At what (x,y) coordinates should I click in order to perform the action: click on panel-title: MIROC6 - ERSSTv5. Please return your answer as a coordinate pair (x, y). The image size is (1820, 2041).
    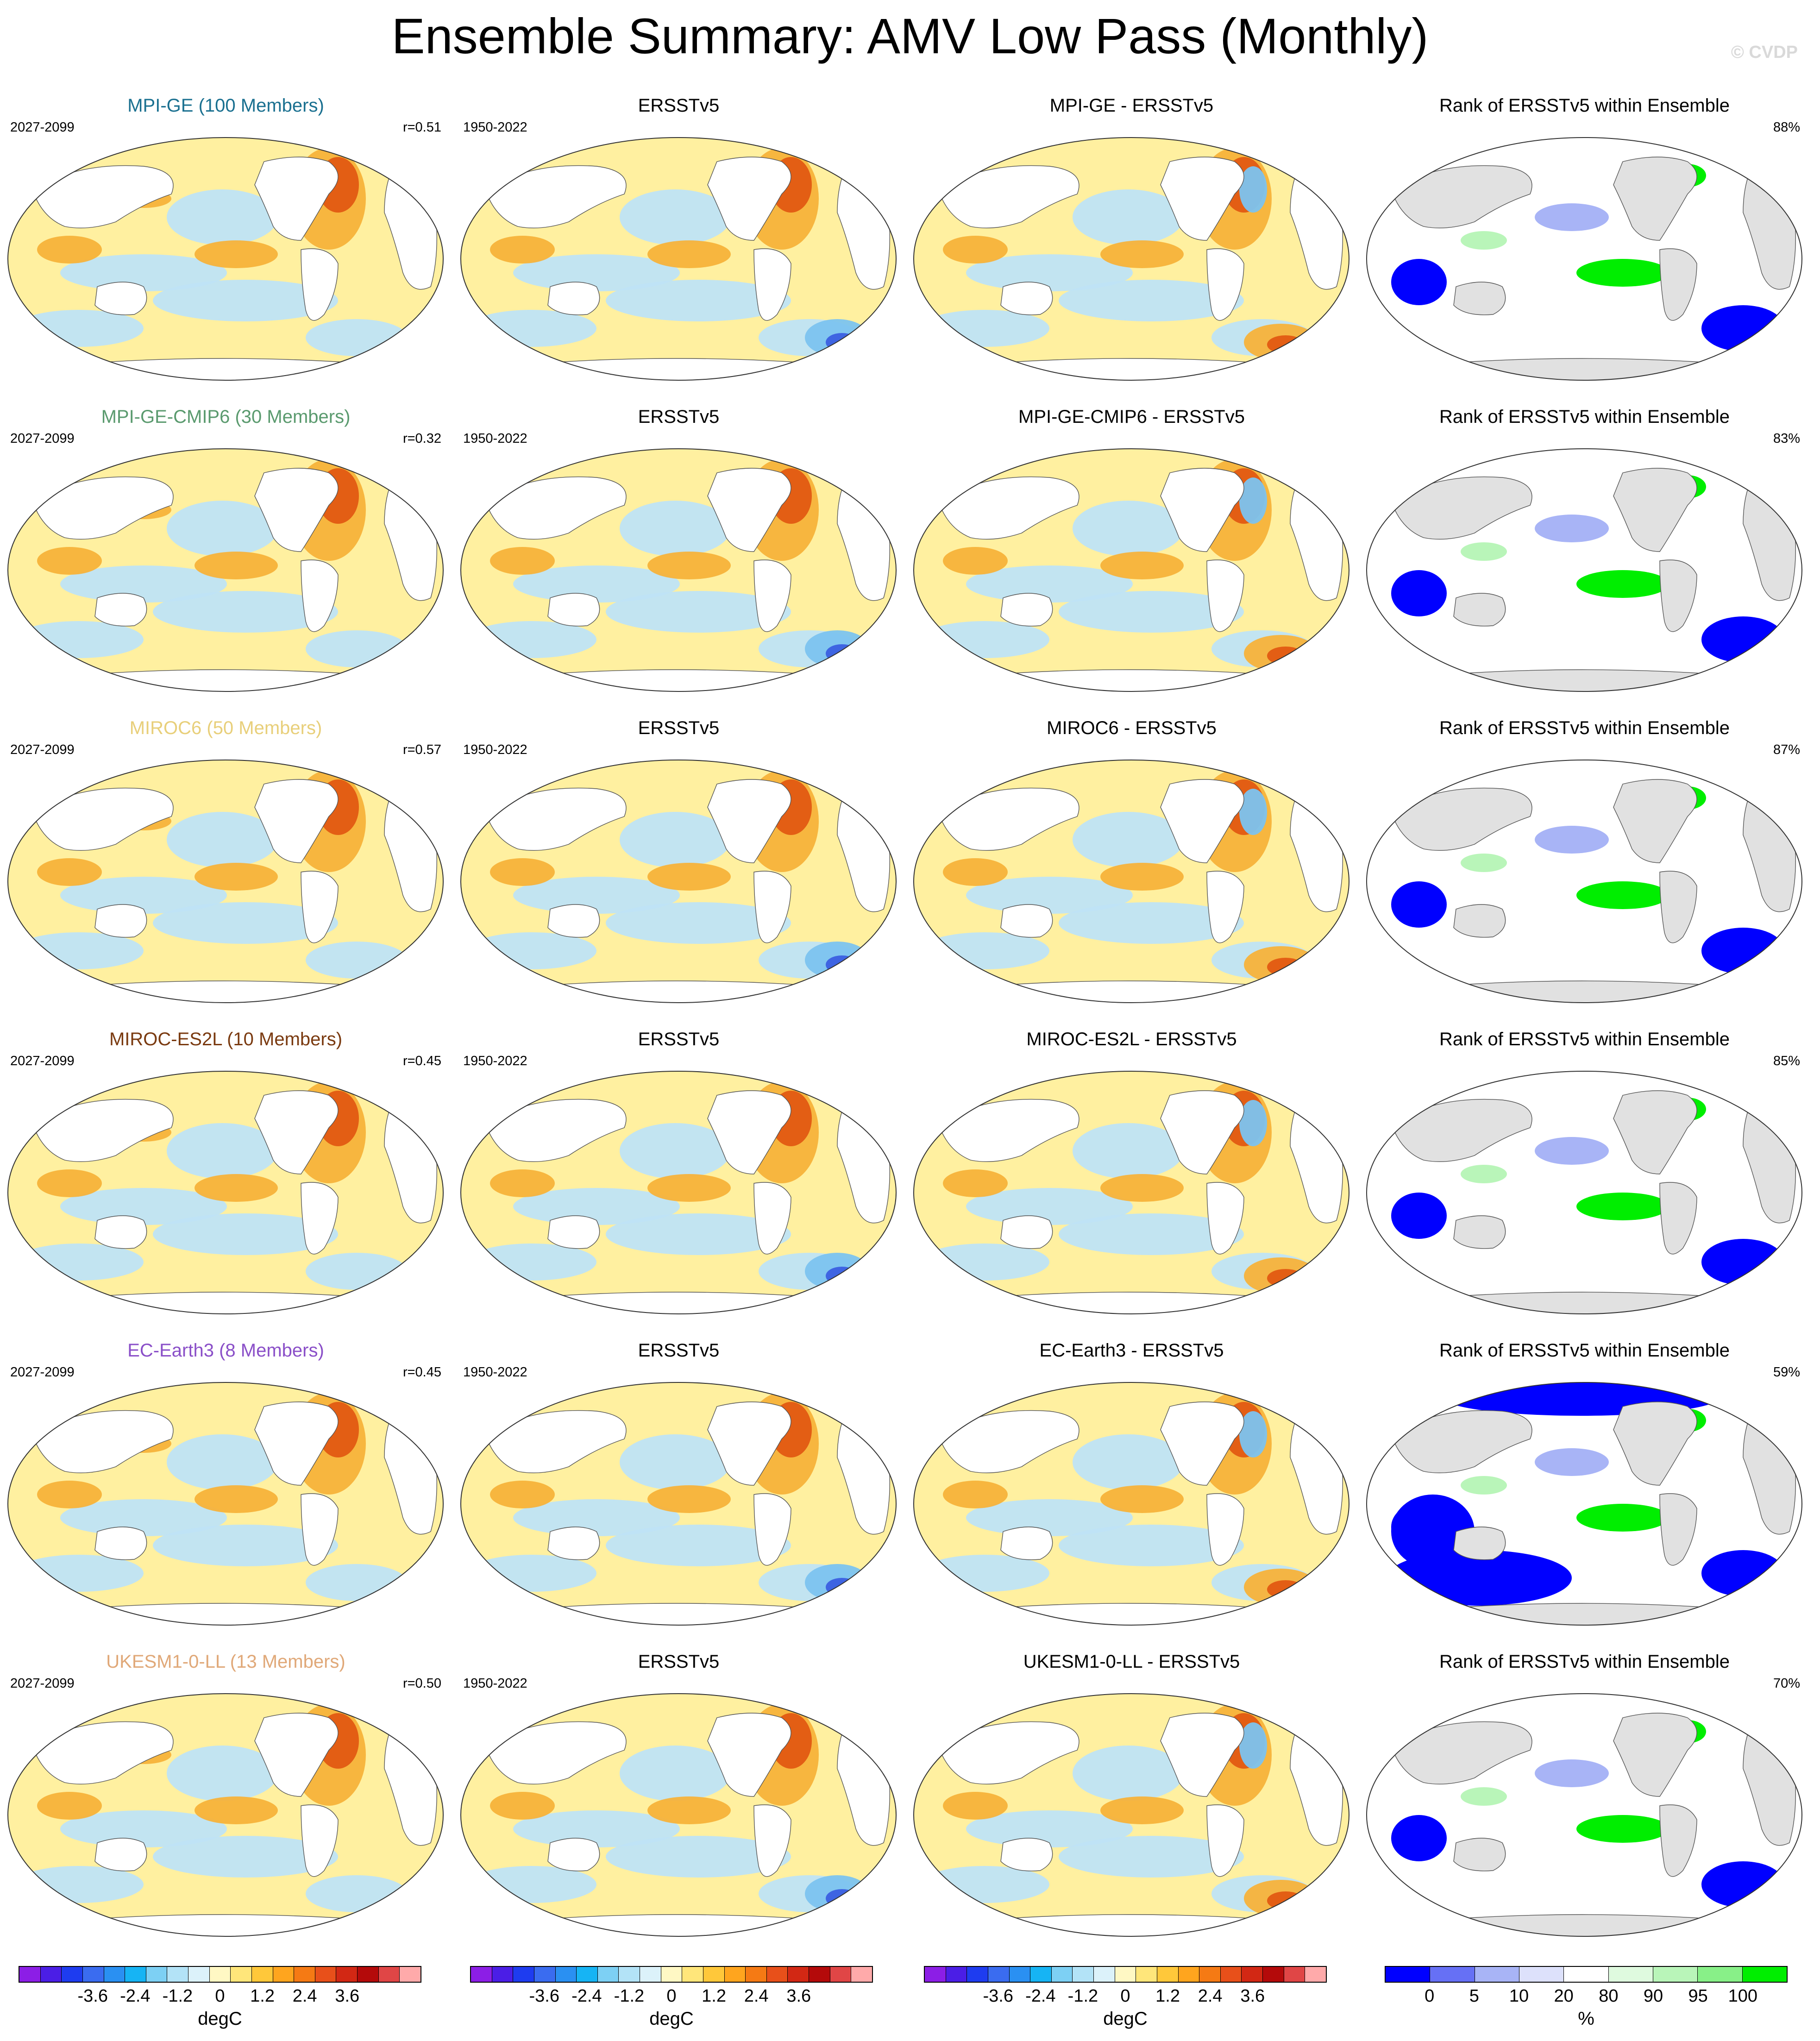
    Looking at the image, I should click on (1132, 728).